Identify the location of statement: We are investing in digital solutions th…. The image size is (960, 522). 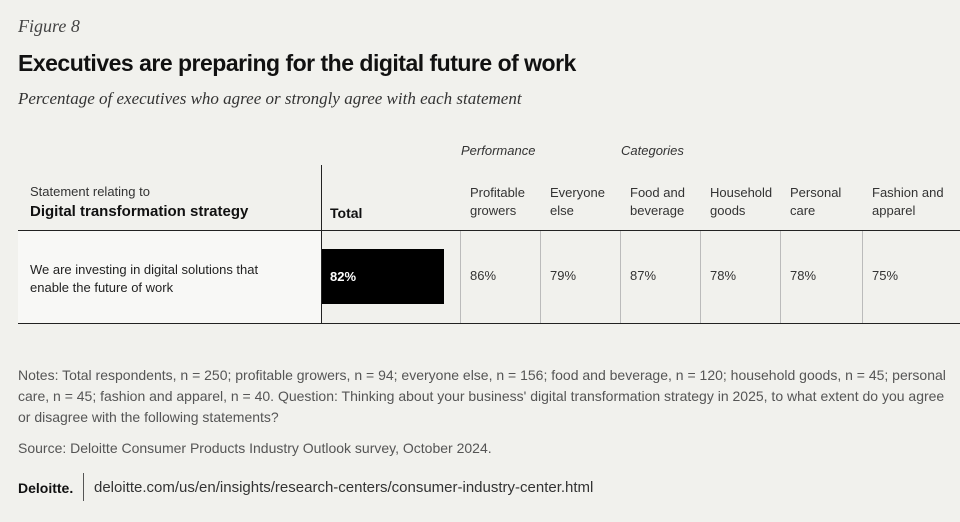
(144, 278).